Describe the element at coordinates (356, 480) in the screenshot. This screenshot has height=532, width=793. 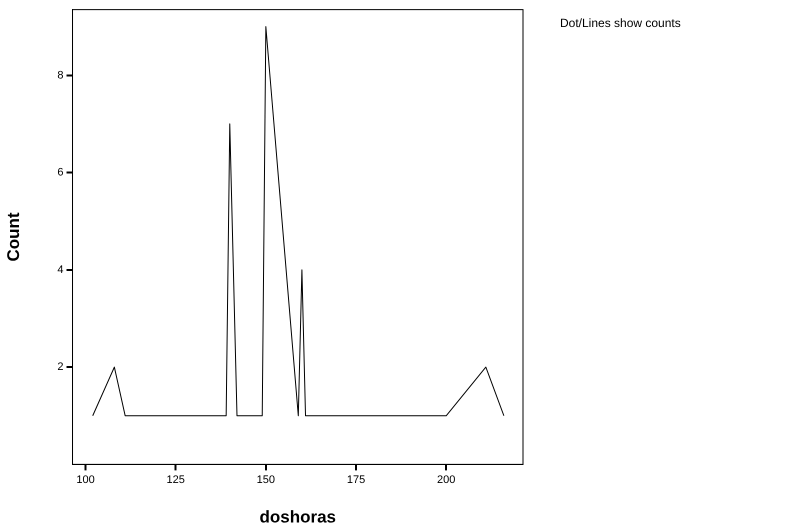
I see `x-tick-label: 175` at that location.